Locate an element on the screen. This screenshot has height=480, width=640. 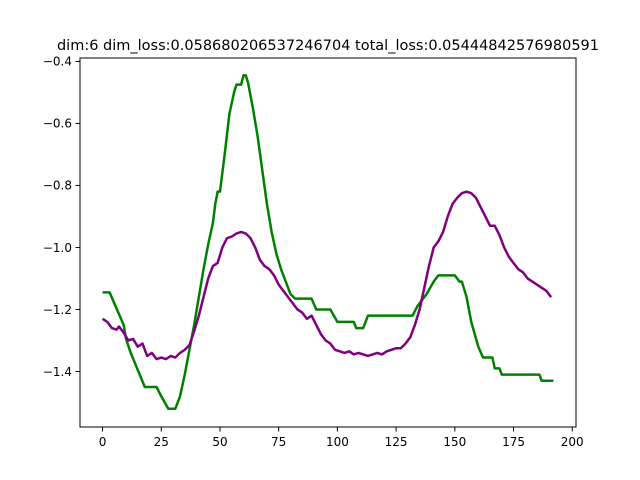
x-axis: 0 25 50 75 100 125 150 175 200 is located at coordinates (341, 438).